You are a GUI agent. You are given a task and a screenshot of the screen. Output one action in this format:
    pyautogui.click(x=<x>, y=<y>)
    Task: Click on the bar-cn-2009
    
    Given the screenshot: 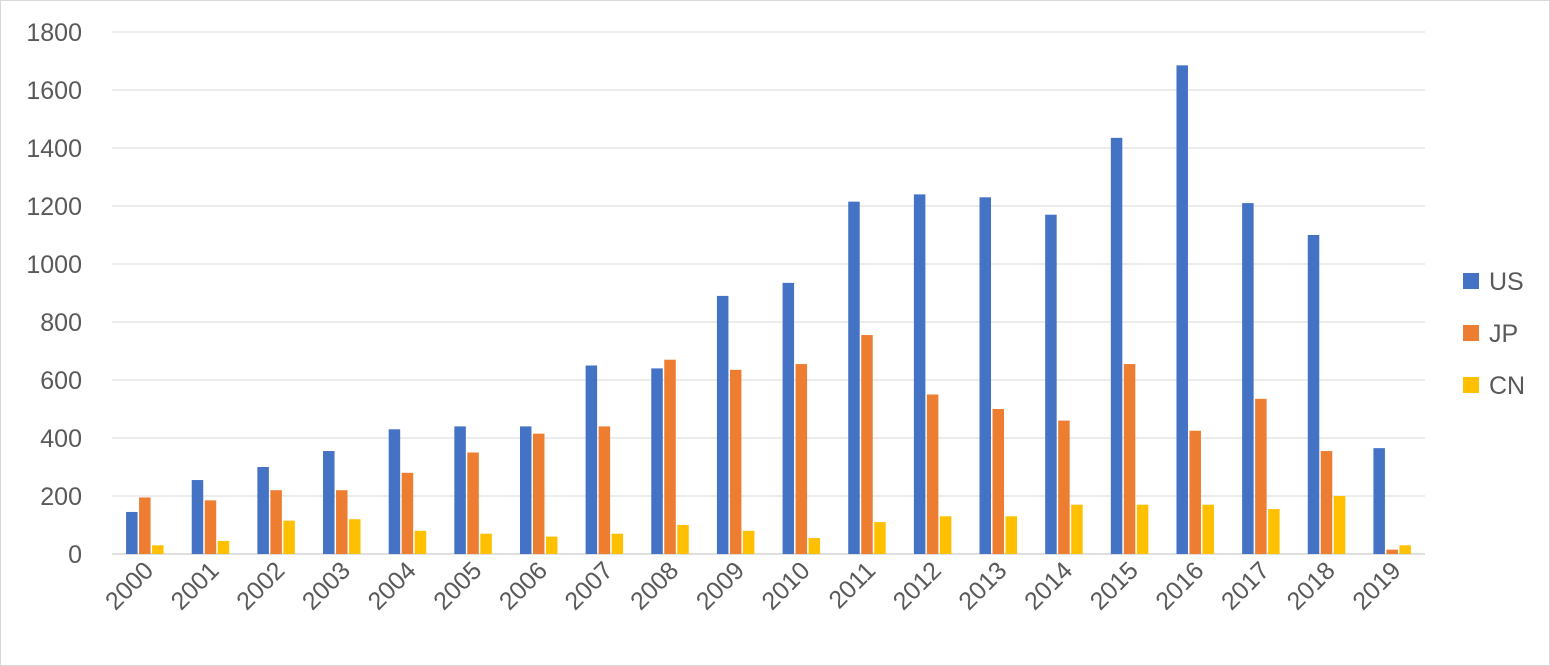 What is the action you would take?
    pyautogui.click(x=748, y=542)
    